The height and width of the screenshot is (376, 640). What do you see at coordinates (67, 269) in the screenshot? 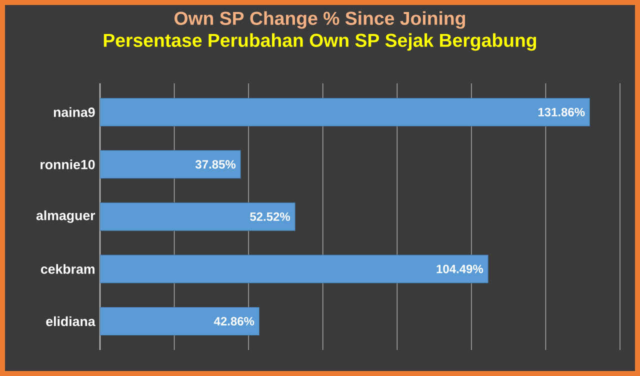
I see `y-tick-label: cekbram` at bounding box center [67, 269].